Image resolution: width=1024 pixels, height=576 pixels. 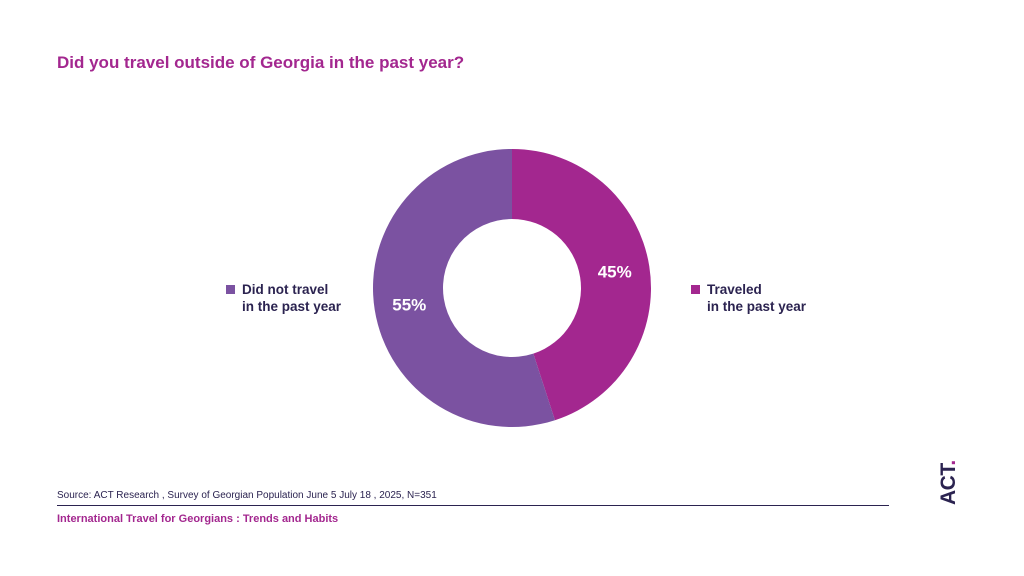 I want to click on donut-slice-not-traveled, so click(x=464, y=288).